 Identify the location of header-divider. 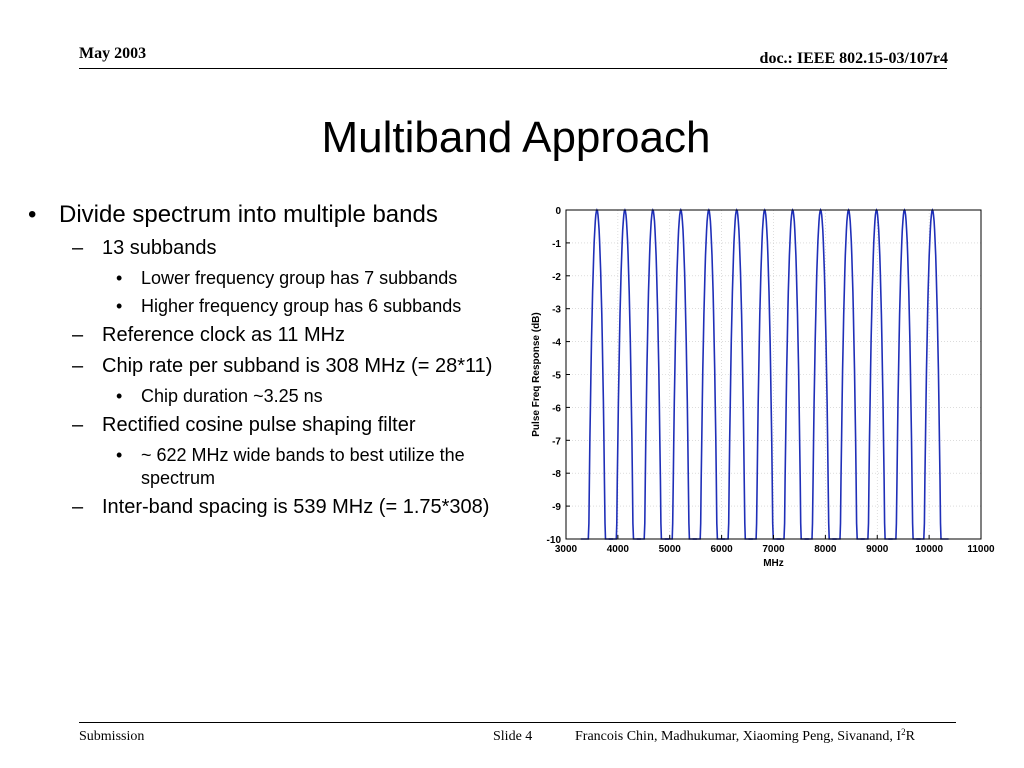
(513, 68).